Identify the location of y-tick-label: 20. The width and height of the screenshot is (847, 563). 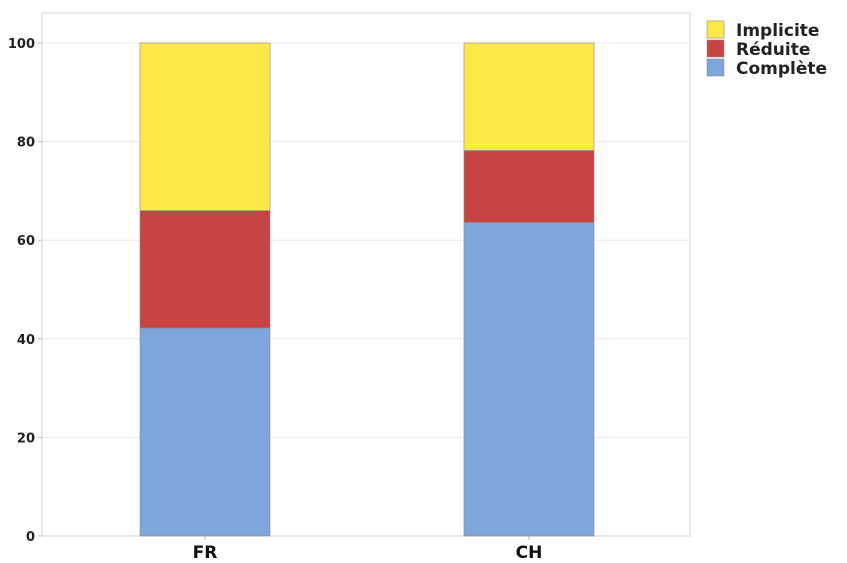
(26, 438).